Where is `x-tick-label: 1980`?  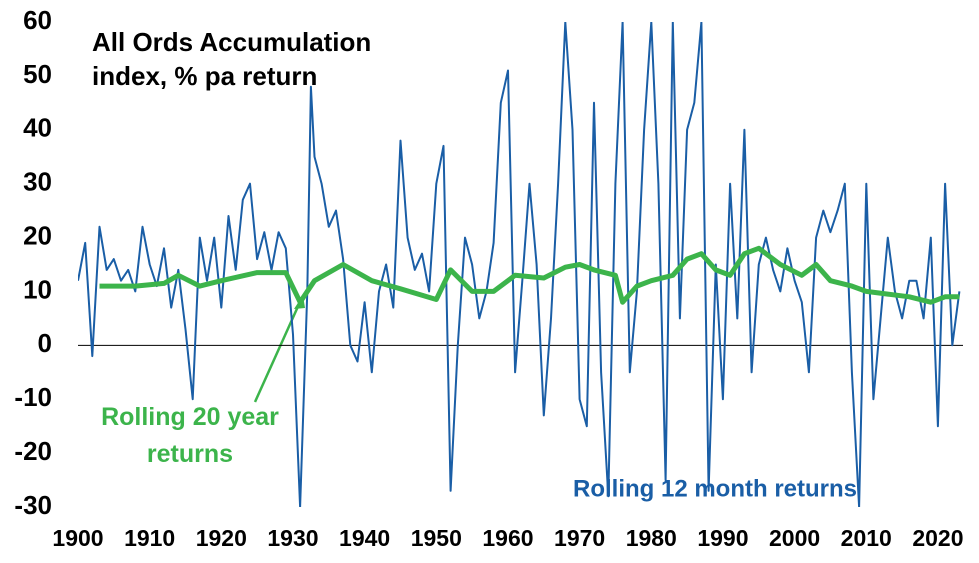
x-tick-label: 1980 is located at coordinates (651, 538).